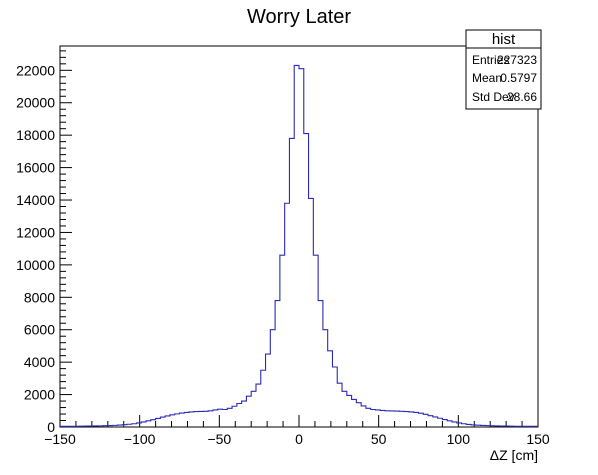 The height and width of the screenshot is (475, 598). What do you see at coordinates (459, 439) in the screenshot?
I see `x-tick-label: 100` at bounding box center [459, 439].